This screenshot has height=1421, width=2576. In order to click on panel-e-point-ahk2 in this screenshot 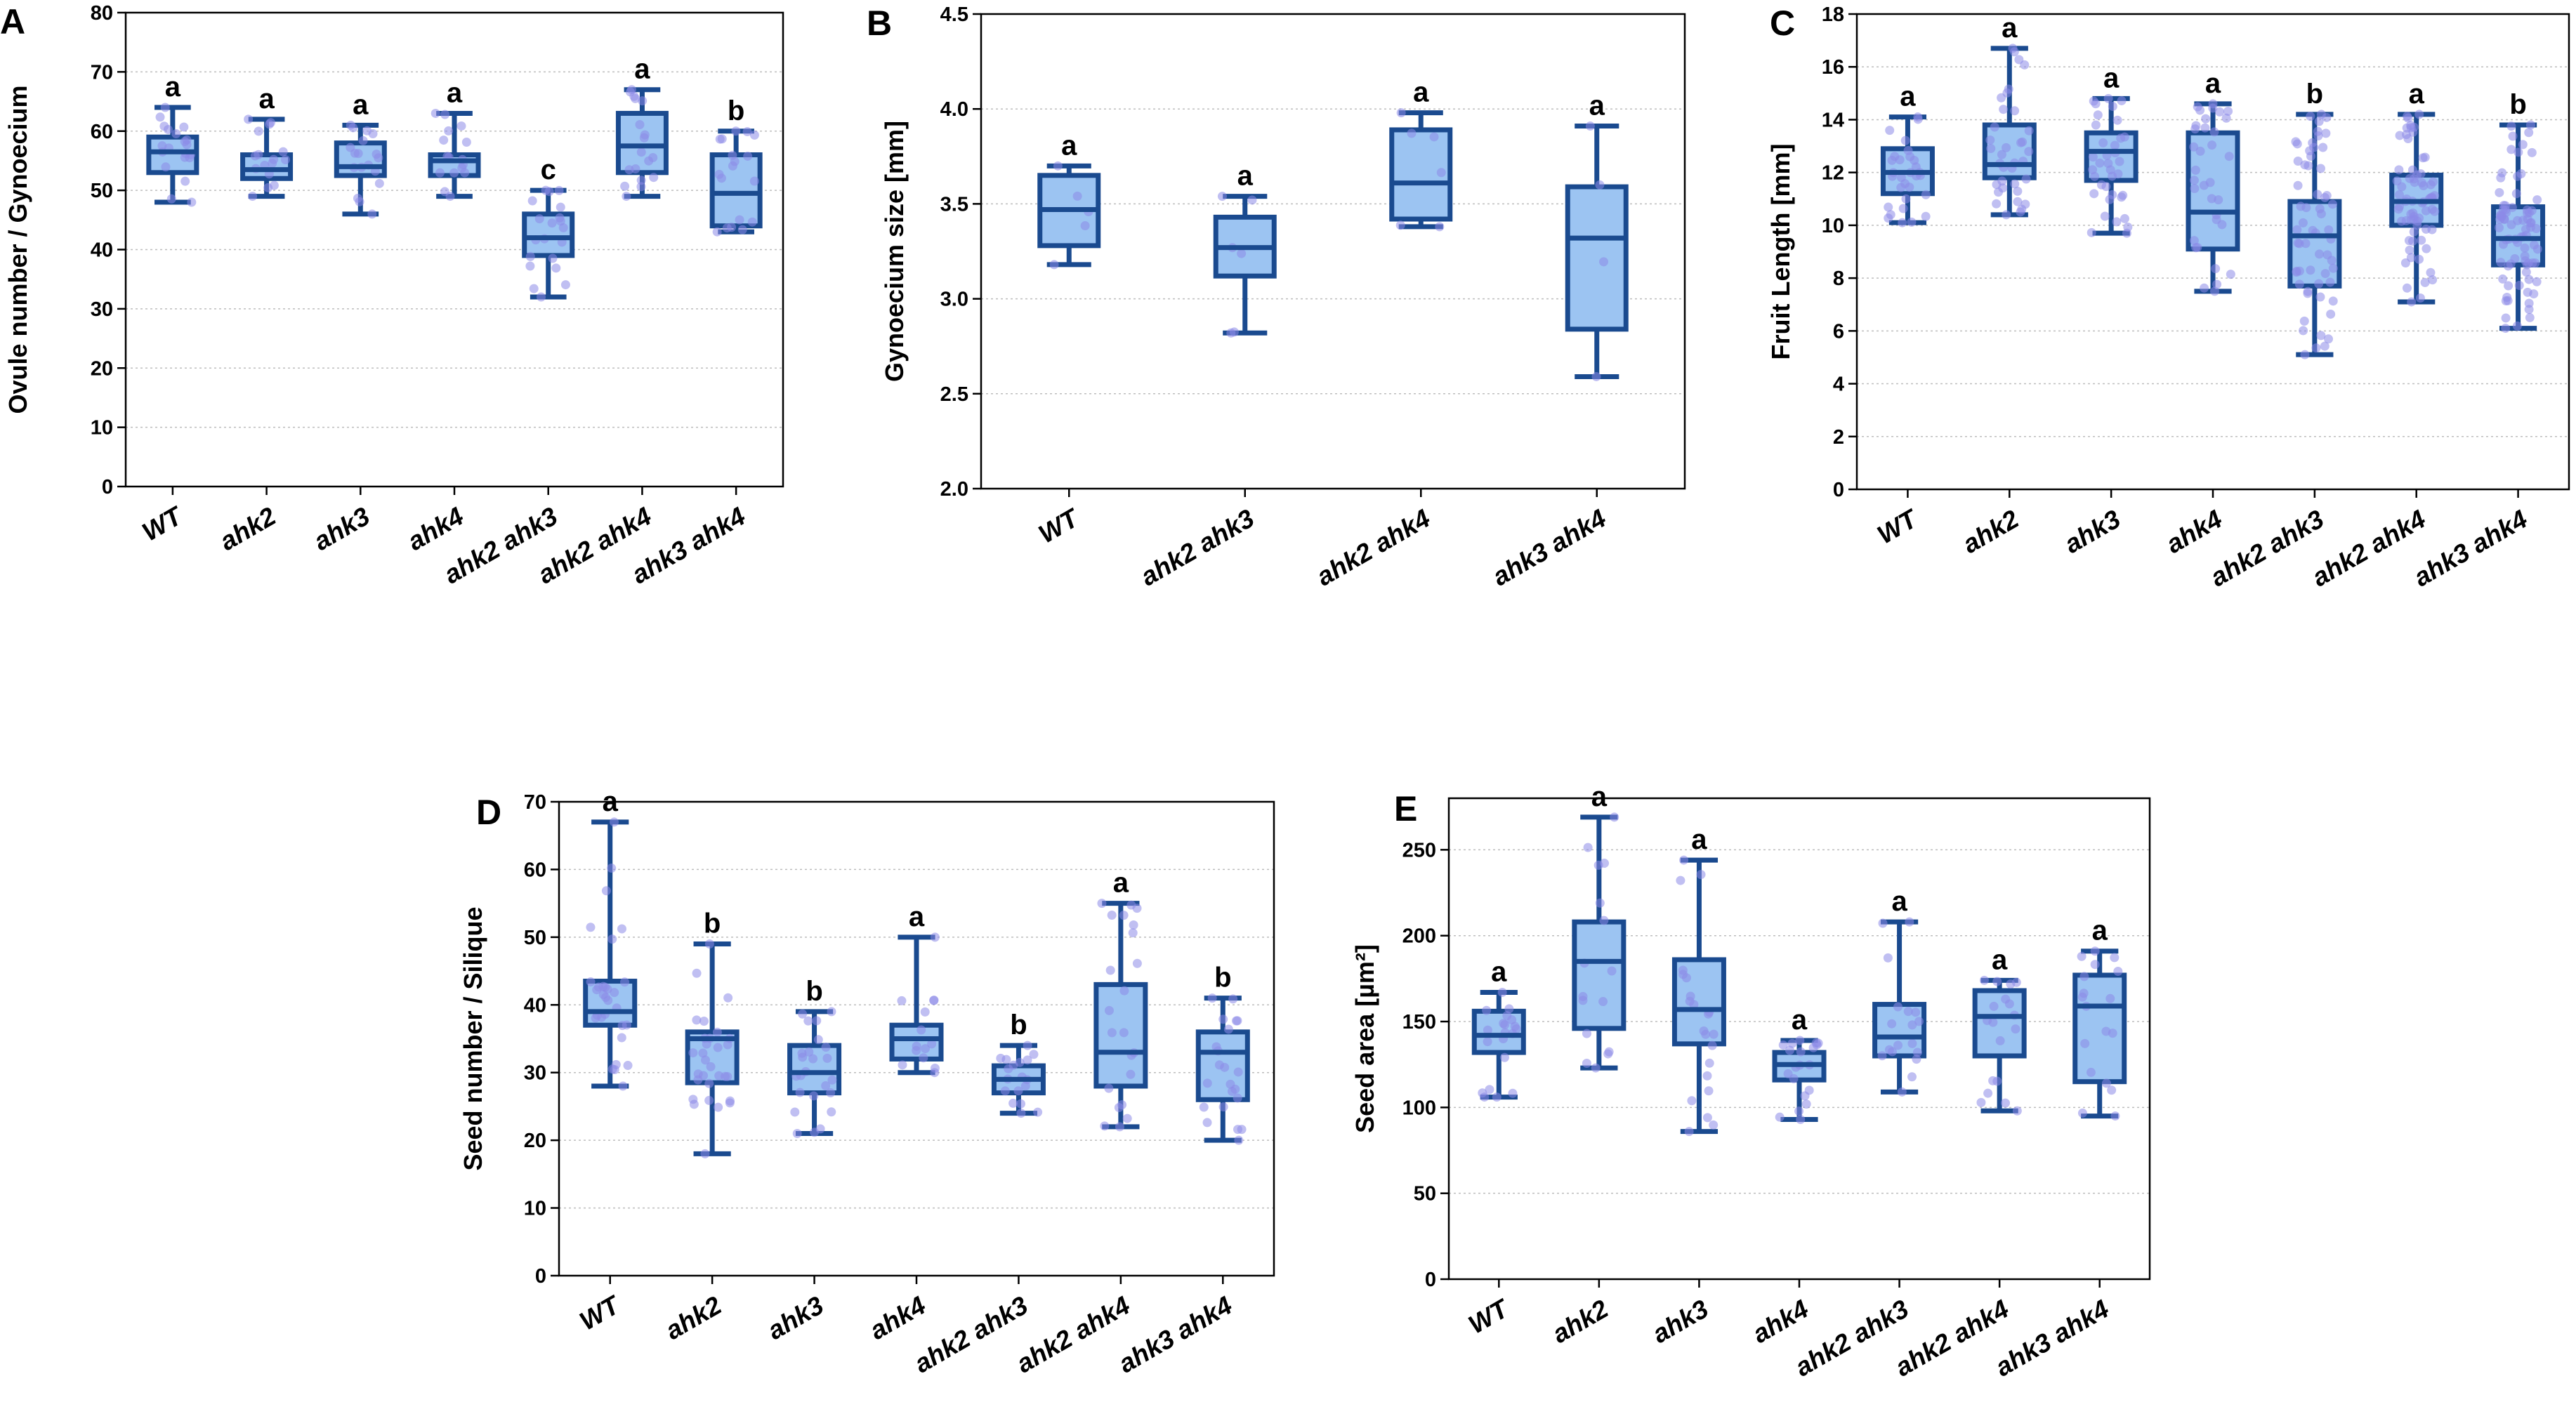, I will do `click(1588, 847)`.